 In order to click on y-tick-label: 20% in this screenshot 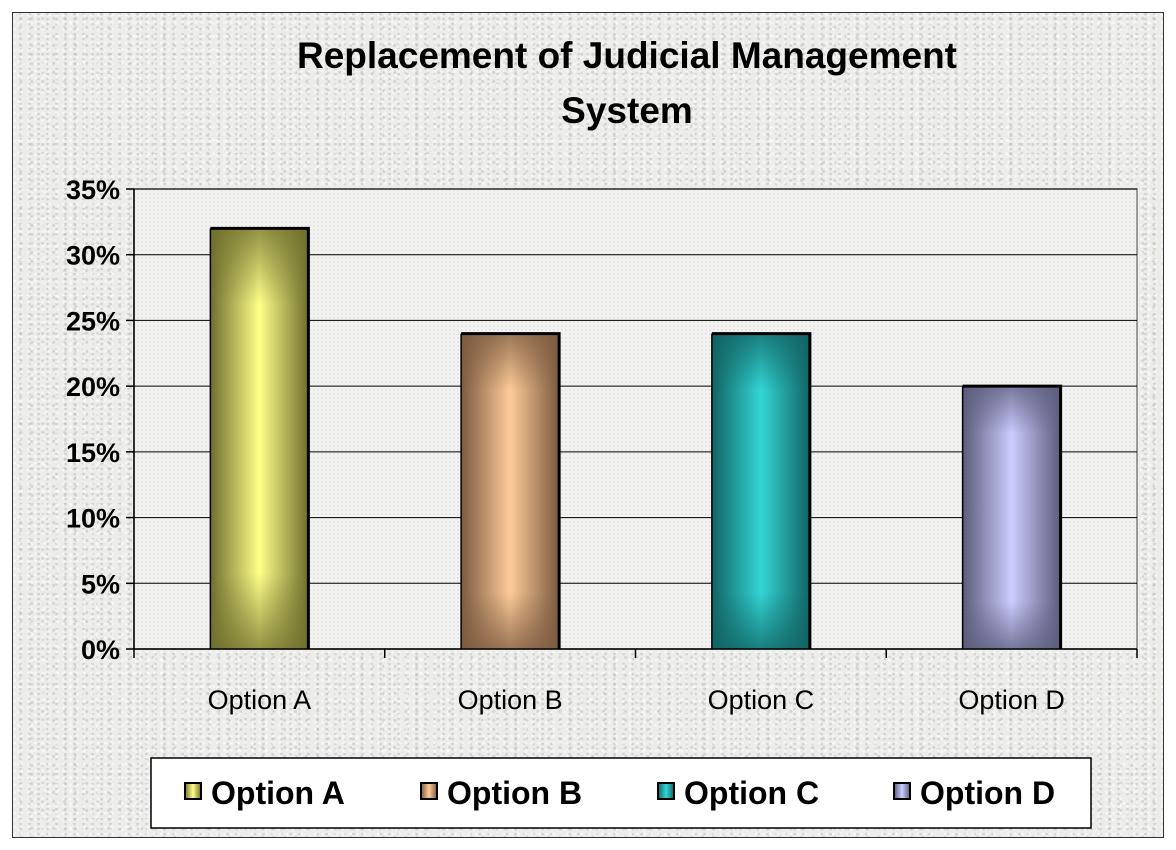, I will do `click(93, 387)`.